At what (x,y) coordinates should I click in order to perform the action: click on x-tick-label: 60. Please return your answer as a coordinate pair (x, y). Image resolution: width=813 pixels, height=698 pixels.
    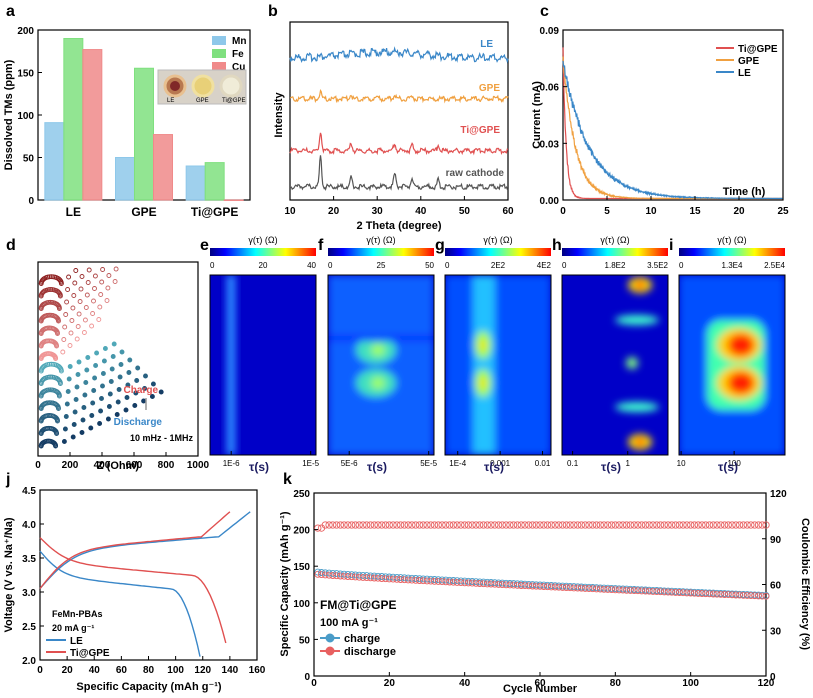
    Looking at the image, I should click on (540, 683).